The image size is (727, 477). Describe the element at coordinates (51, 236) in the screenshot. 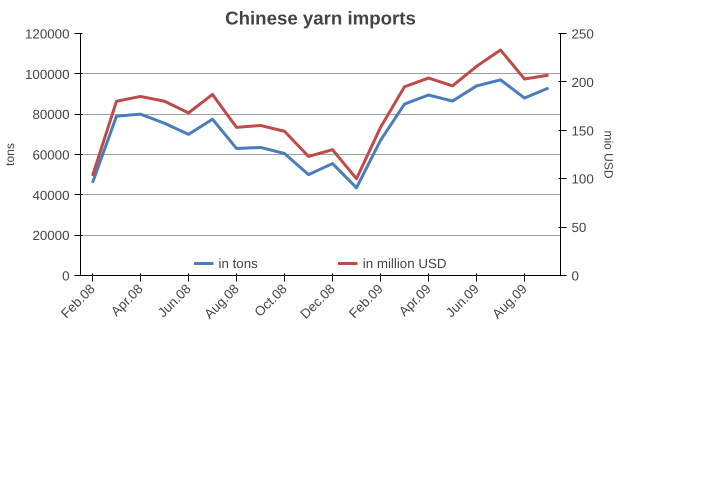

I see `y-tick-label: 20000` at that location.